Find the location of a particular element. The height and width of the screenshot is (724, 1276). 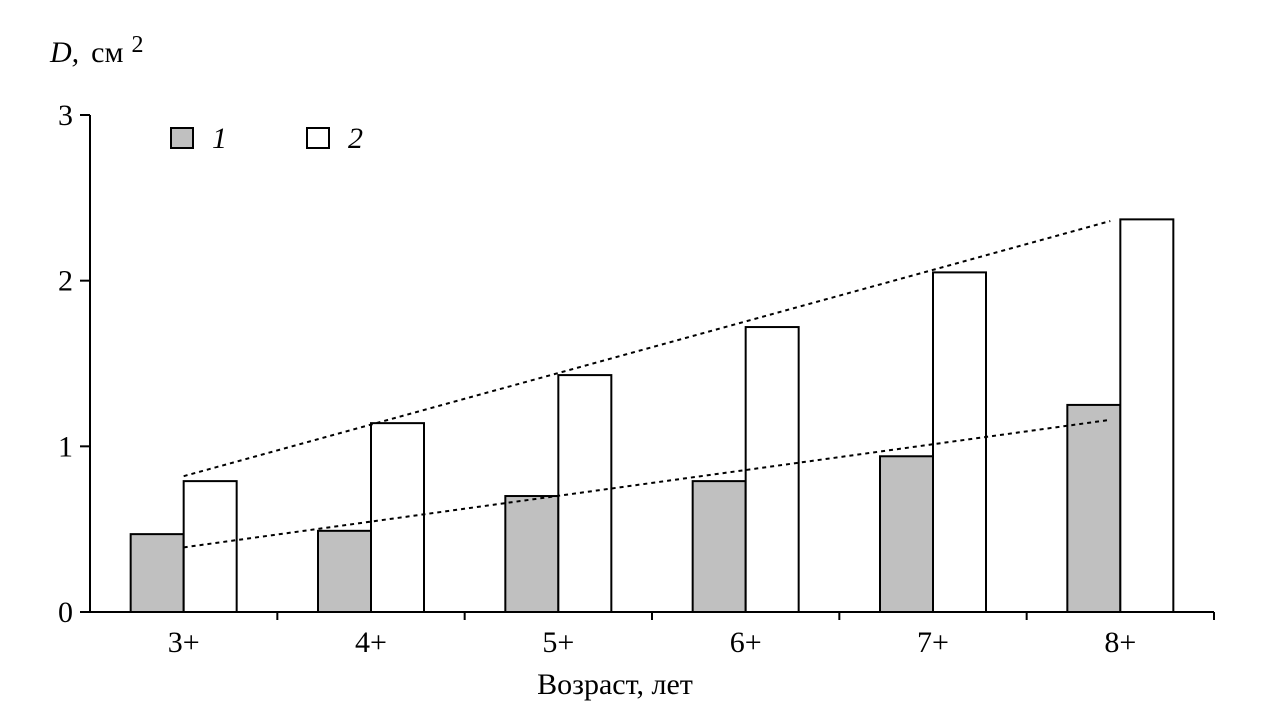

y-tick-label: 1 is located at coordinates (65, 446).